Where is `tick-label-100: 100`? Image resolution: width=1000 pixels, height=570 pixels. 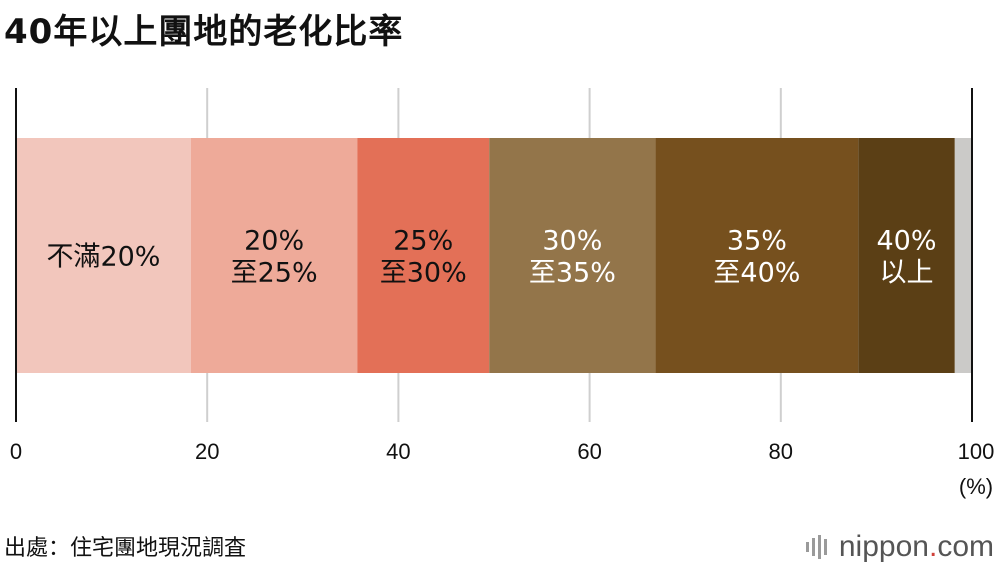
tick-label-100: 100 is located at coordinates (976, 451).